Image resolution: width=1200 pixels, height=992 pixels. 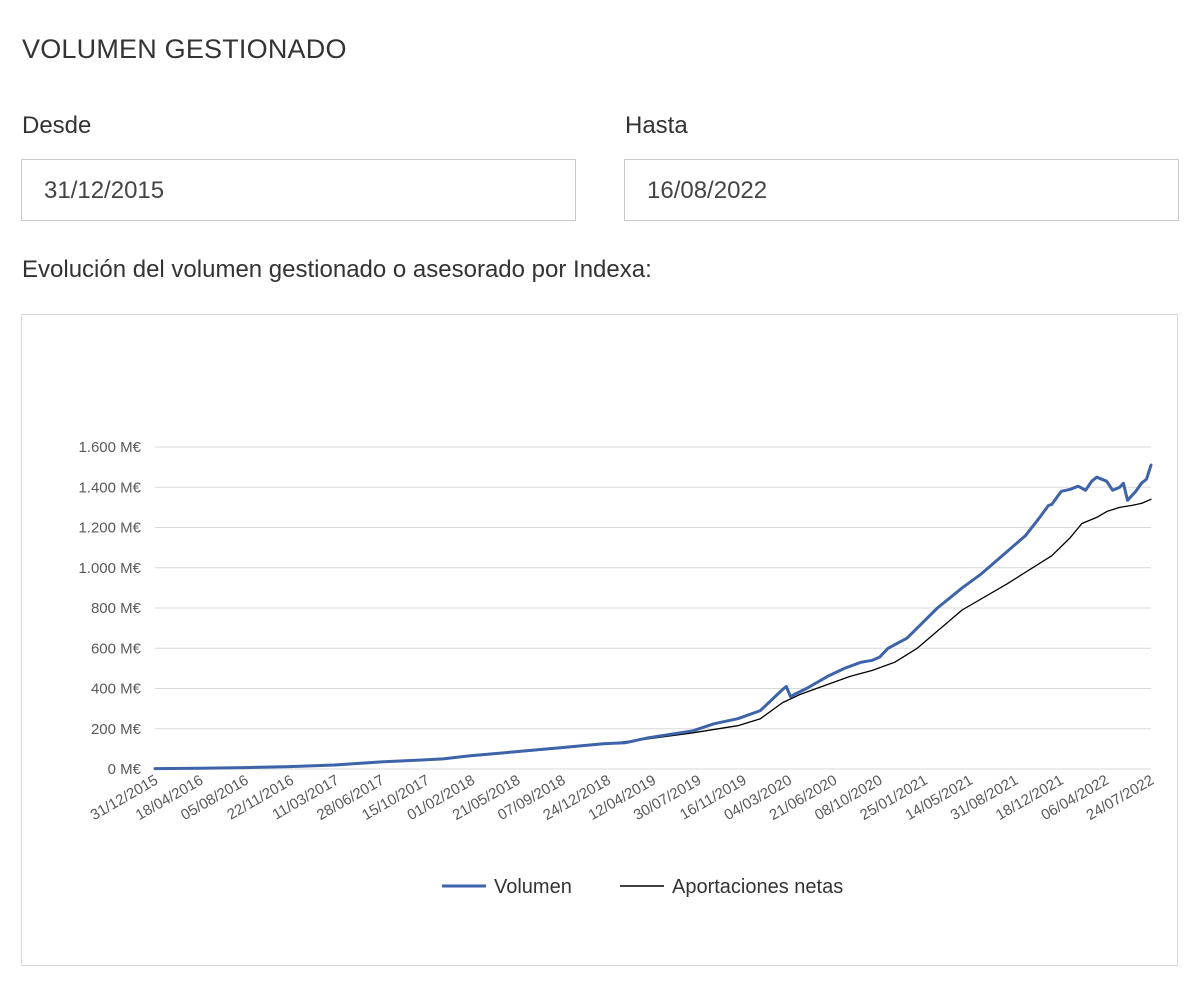 What do you see at coordinates (298, 190) in the screenshot?
I see `from-date-field: 31/12/2015` at bounding box center [298, 190].